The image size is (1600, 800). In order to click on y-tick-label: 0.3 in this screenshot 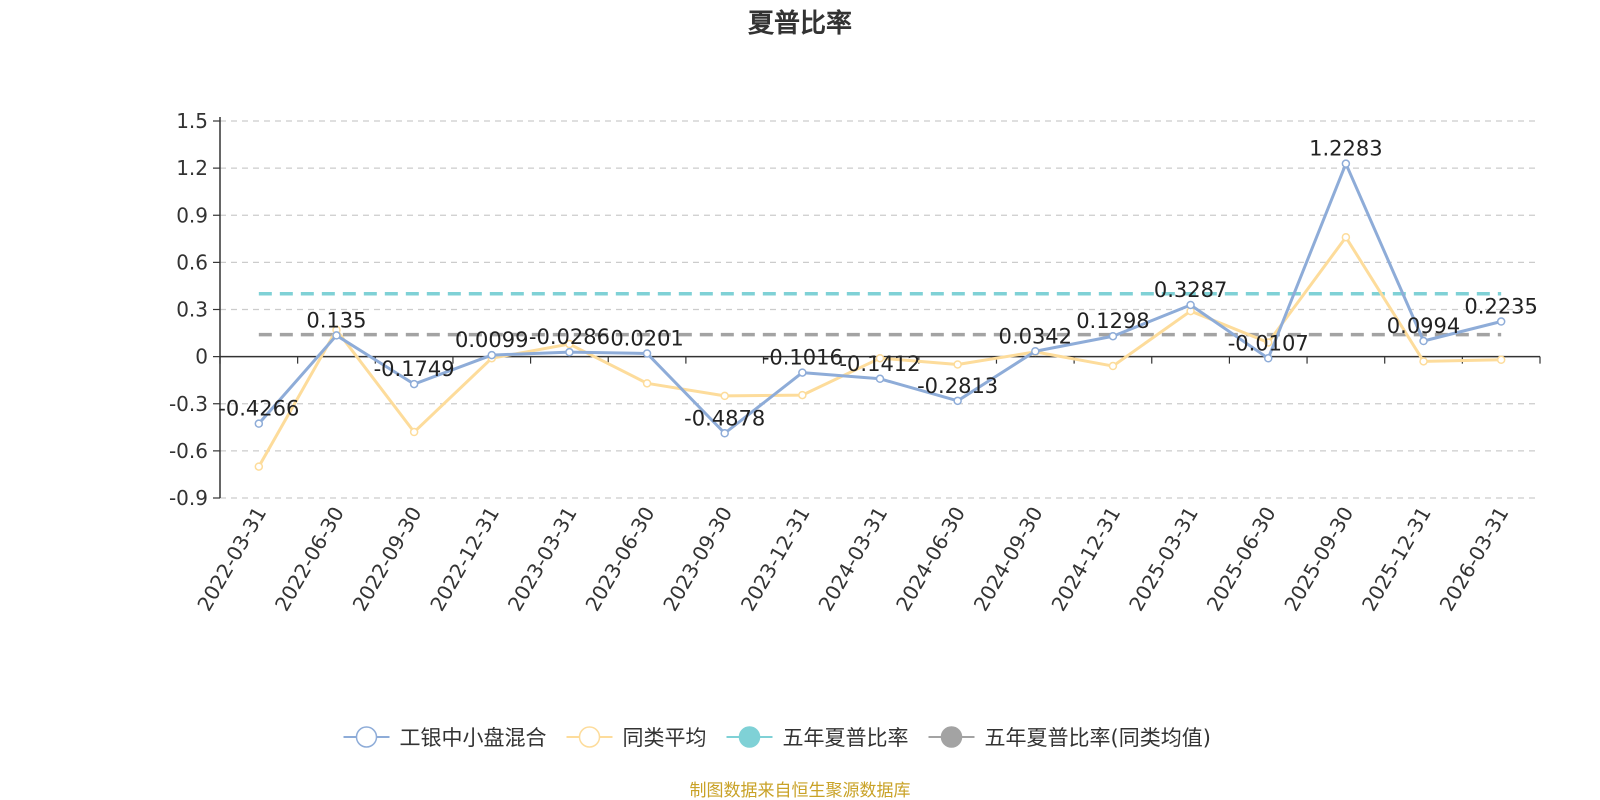, I will do `click(192, 310)`.